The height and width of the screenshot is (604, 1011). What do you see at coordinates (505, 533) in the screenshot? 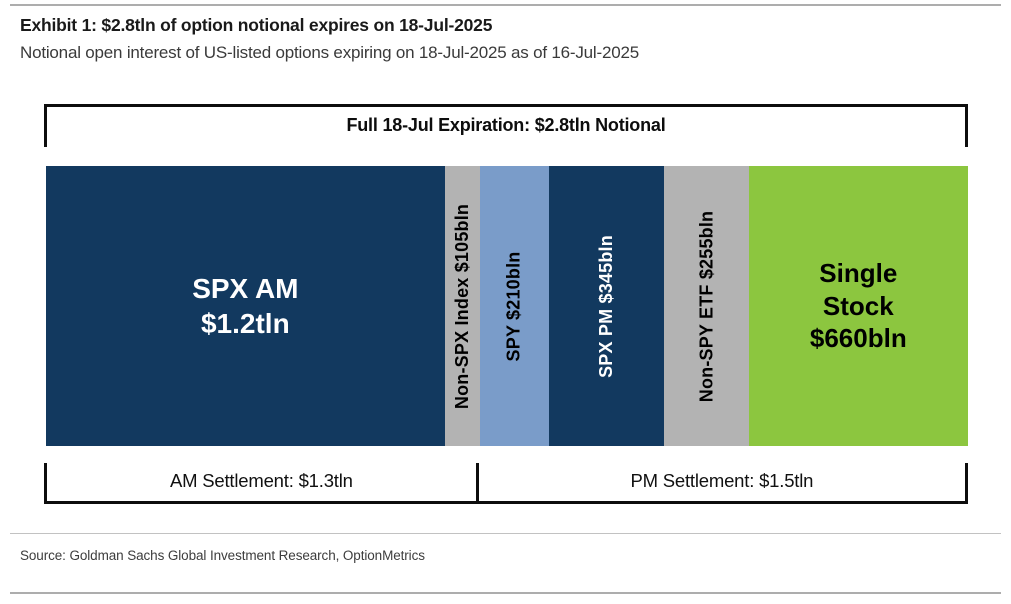
I see `source-divider-rule` at bounding box center [505, 533].